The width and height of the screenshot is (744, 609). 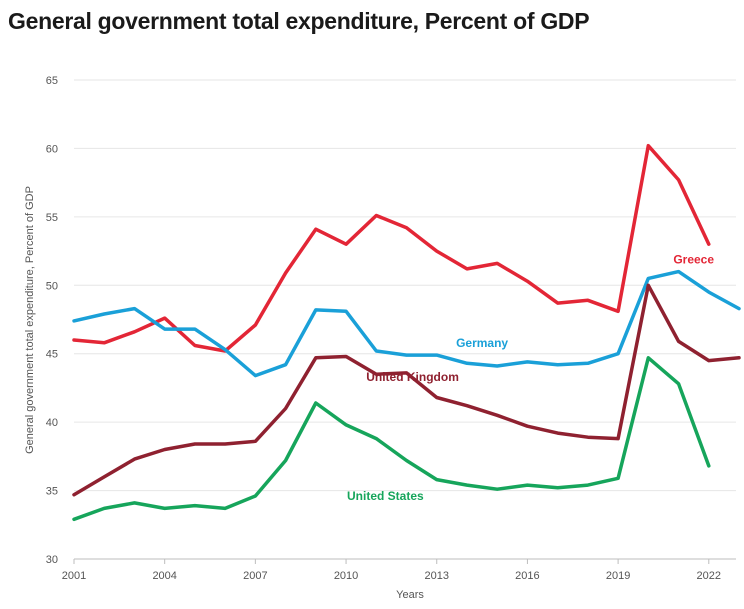 I want to click on y-tick-label-55: 55, so click(x=52, y=218).